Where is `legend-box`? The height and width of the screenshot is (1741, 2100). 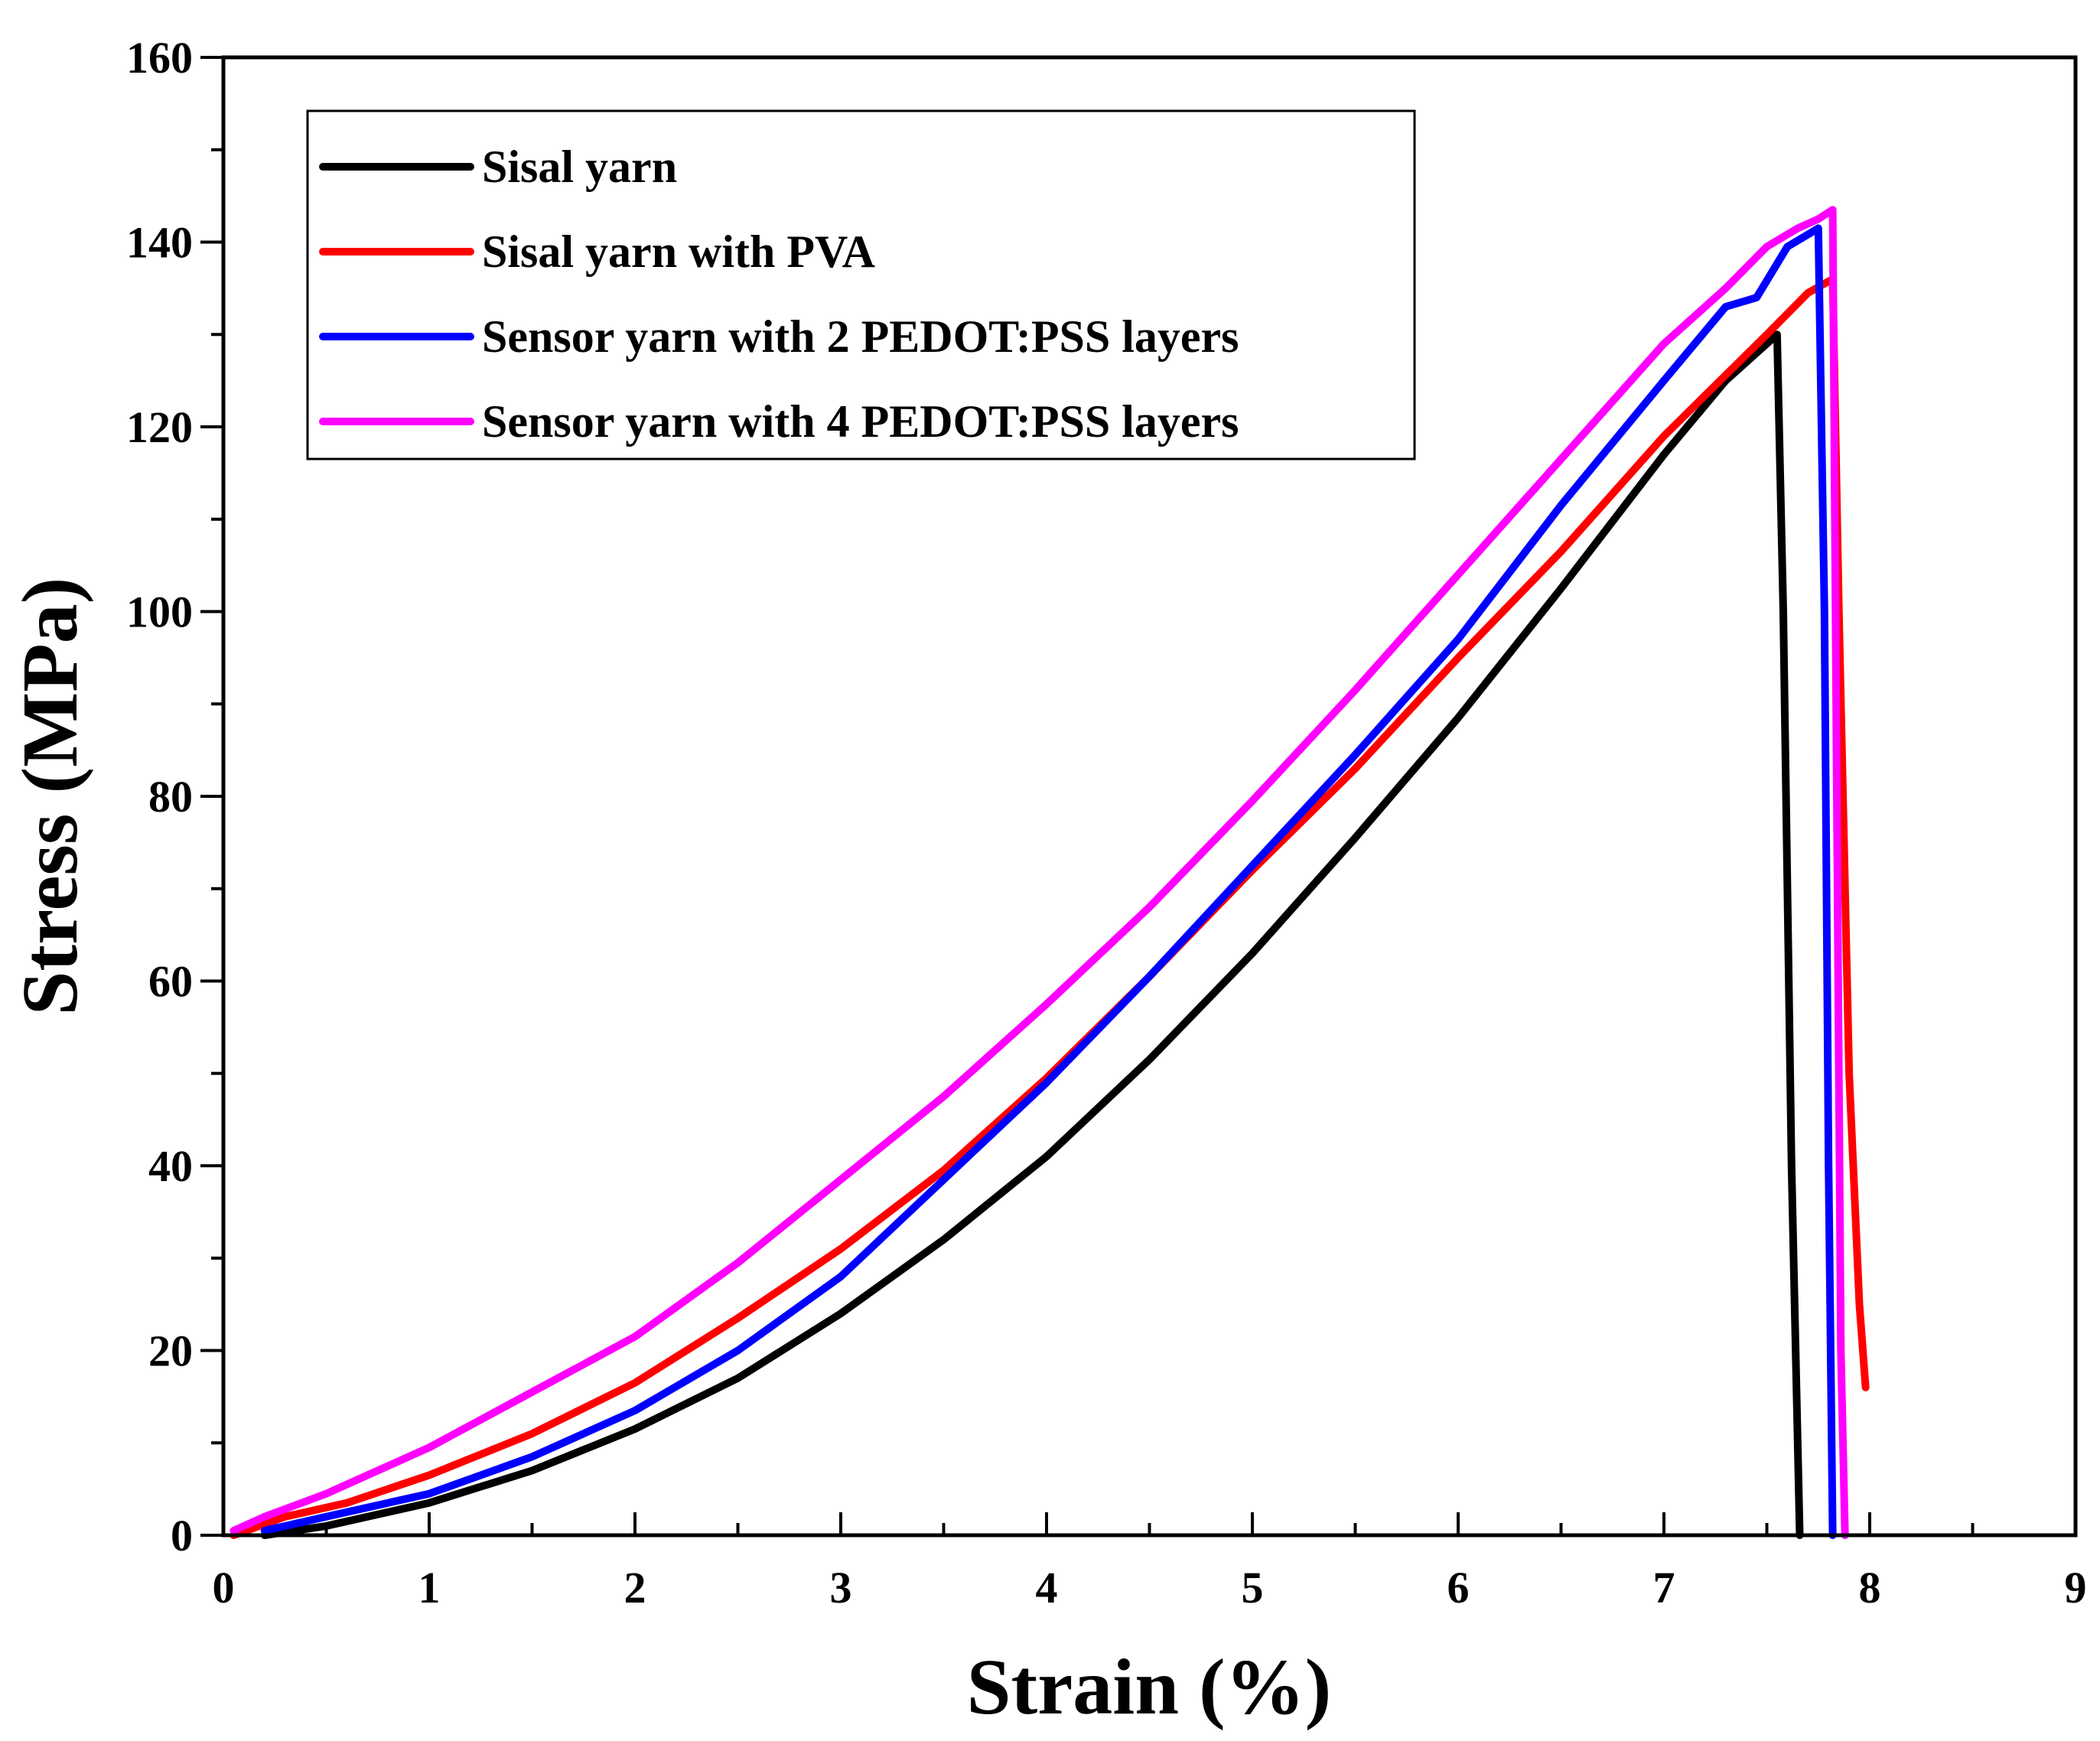 legend-box is located at coordinates (861, 284).